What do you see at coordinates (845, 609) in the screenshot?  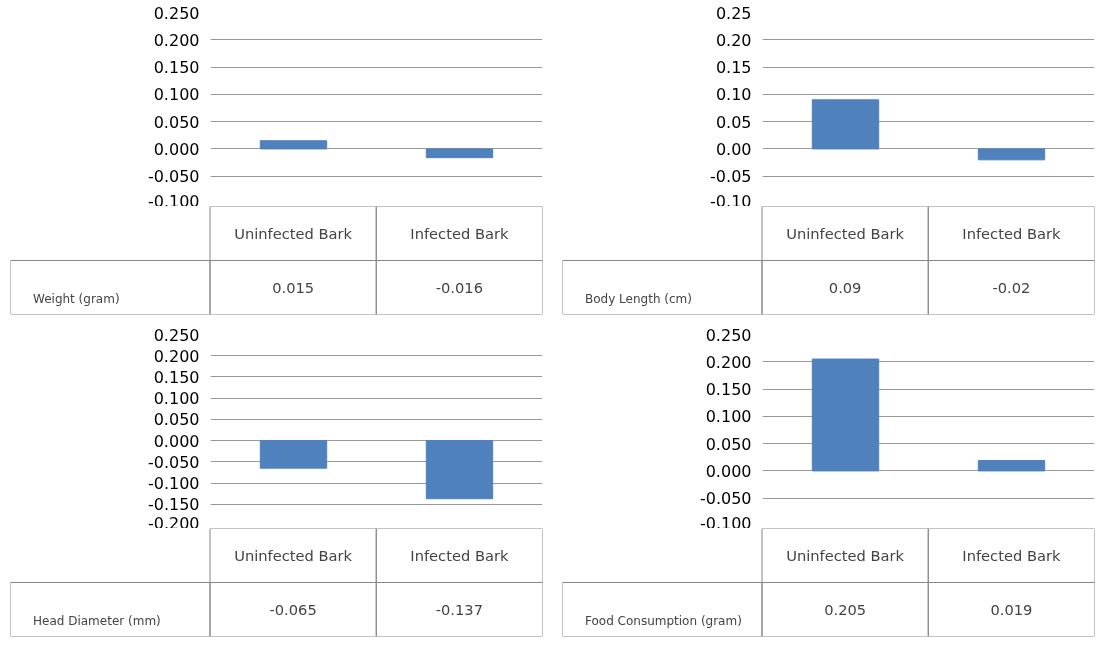 I see `data-label: 0.205` at bounding box center [845, 609].